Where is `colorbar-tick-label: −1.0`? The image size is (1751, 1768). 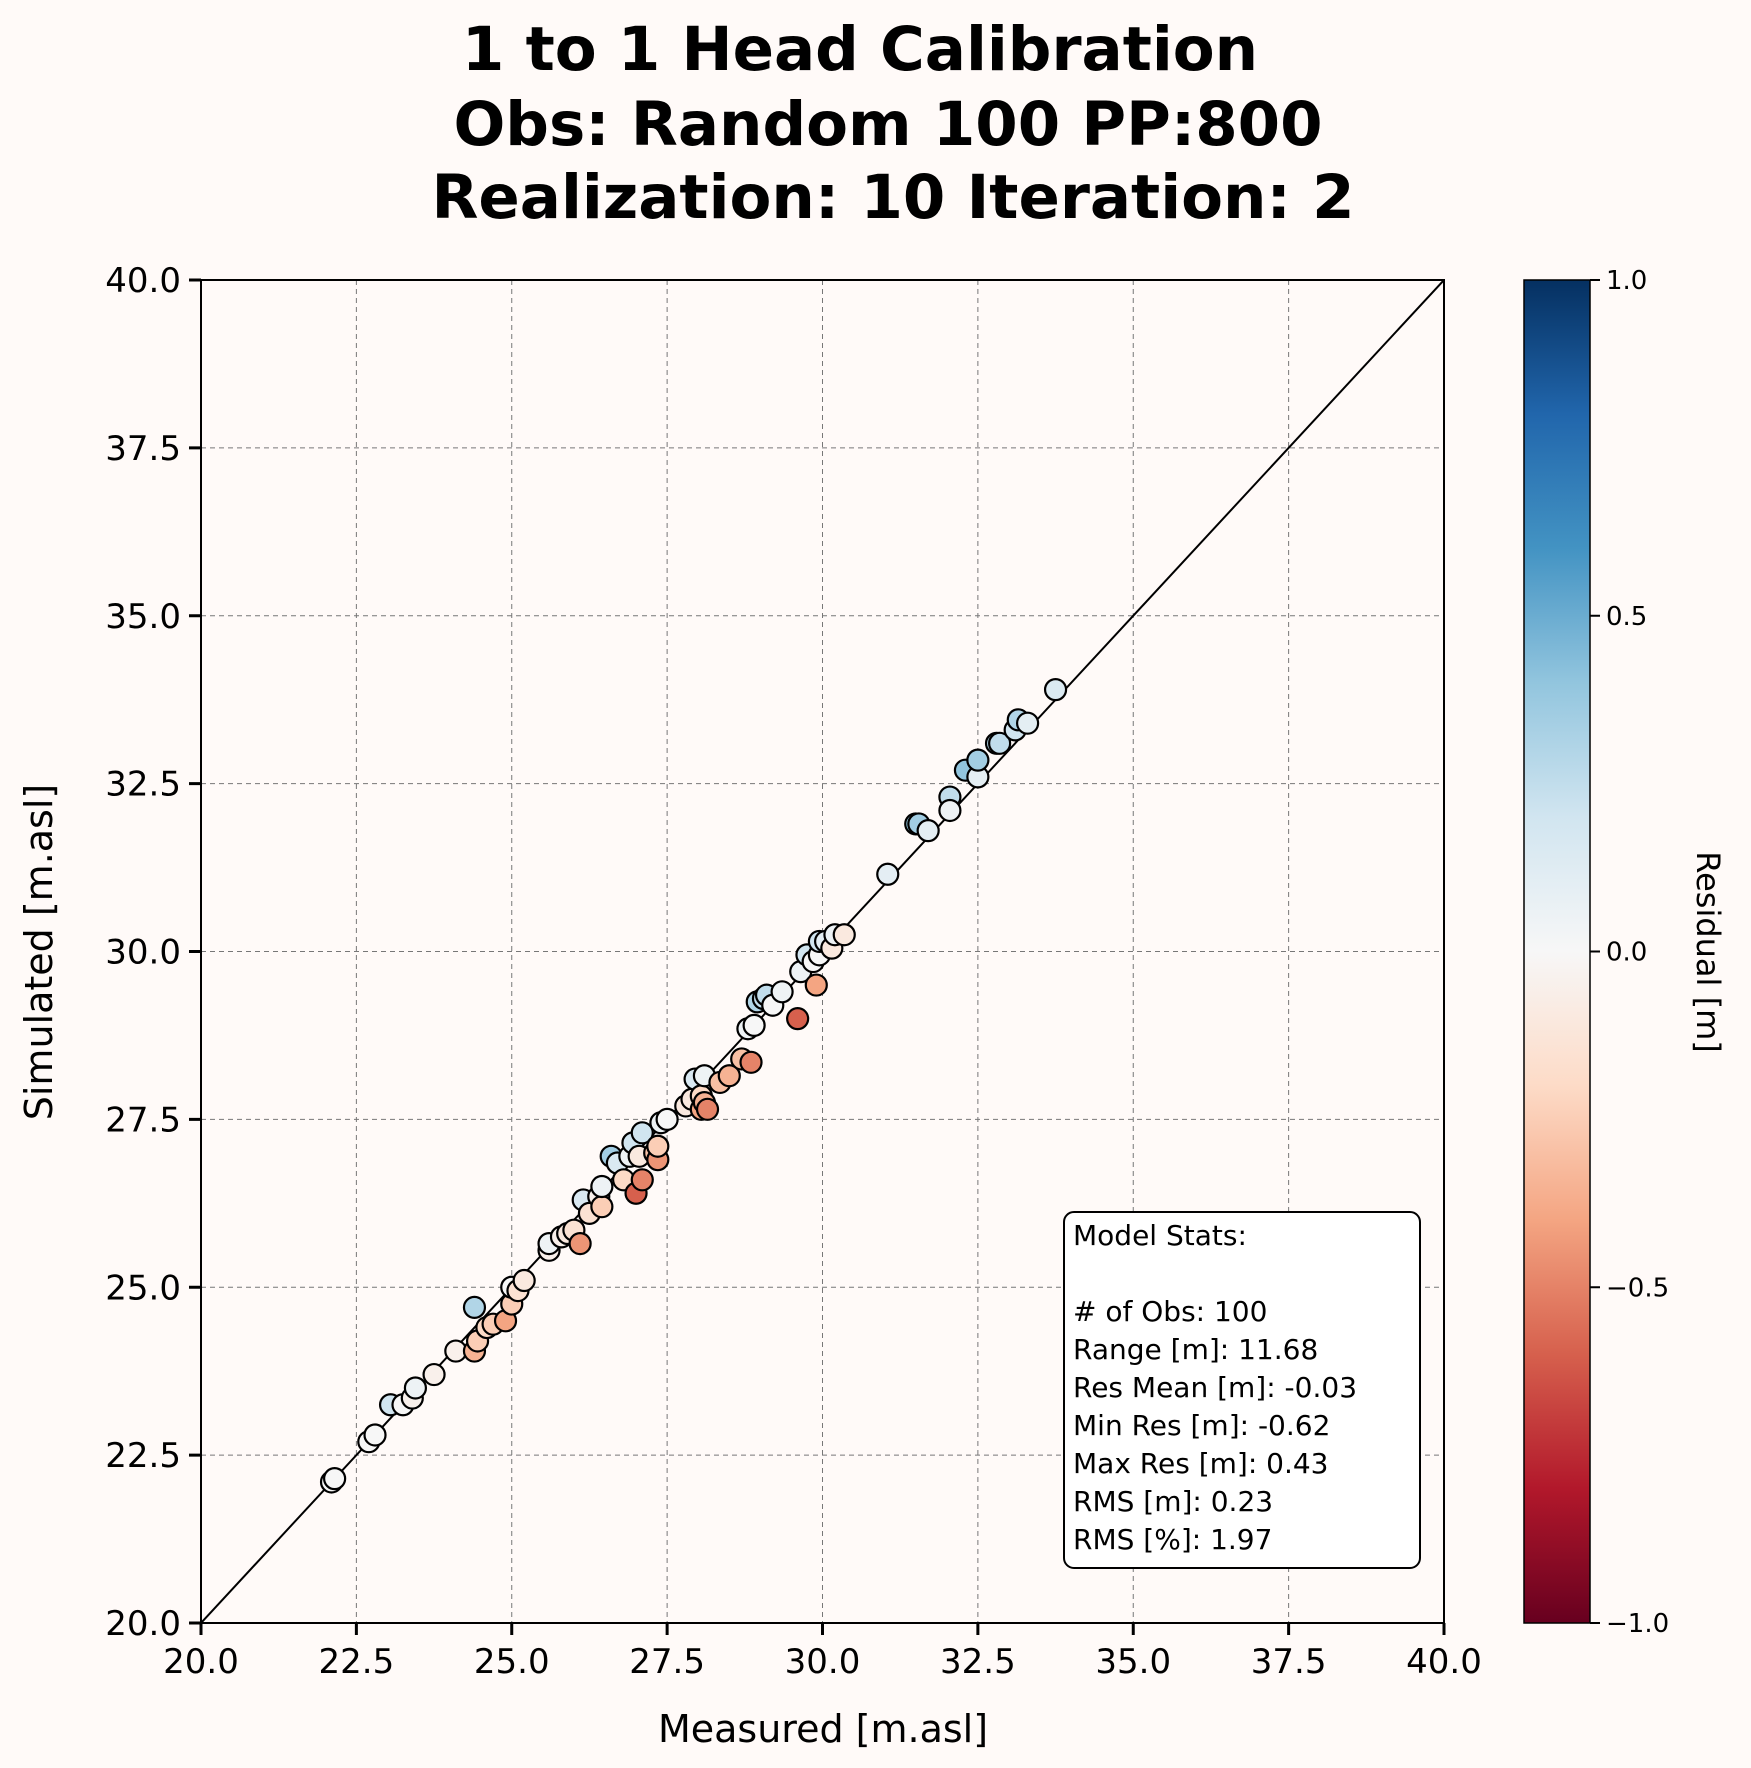
colorbar-tick-label: −1.0 is located at coordinates (1637, 1624).